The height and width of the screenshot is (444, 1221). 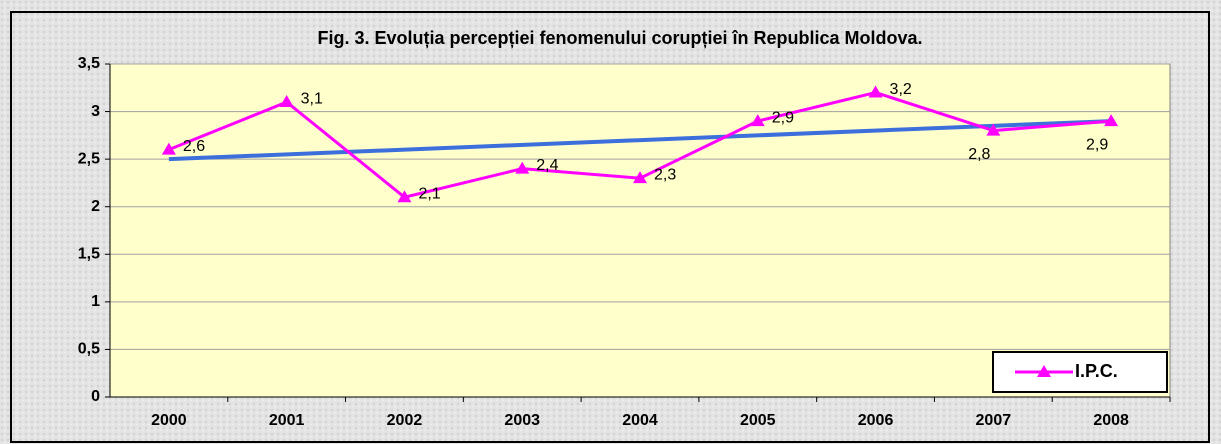 I want to click on data-label: 2,4, so click(x=547, y=165).